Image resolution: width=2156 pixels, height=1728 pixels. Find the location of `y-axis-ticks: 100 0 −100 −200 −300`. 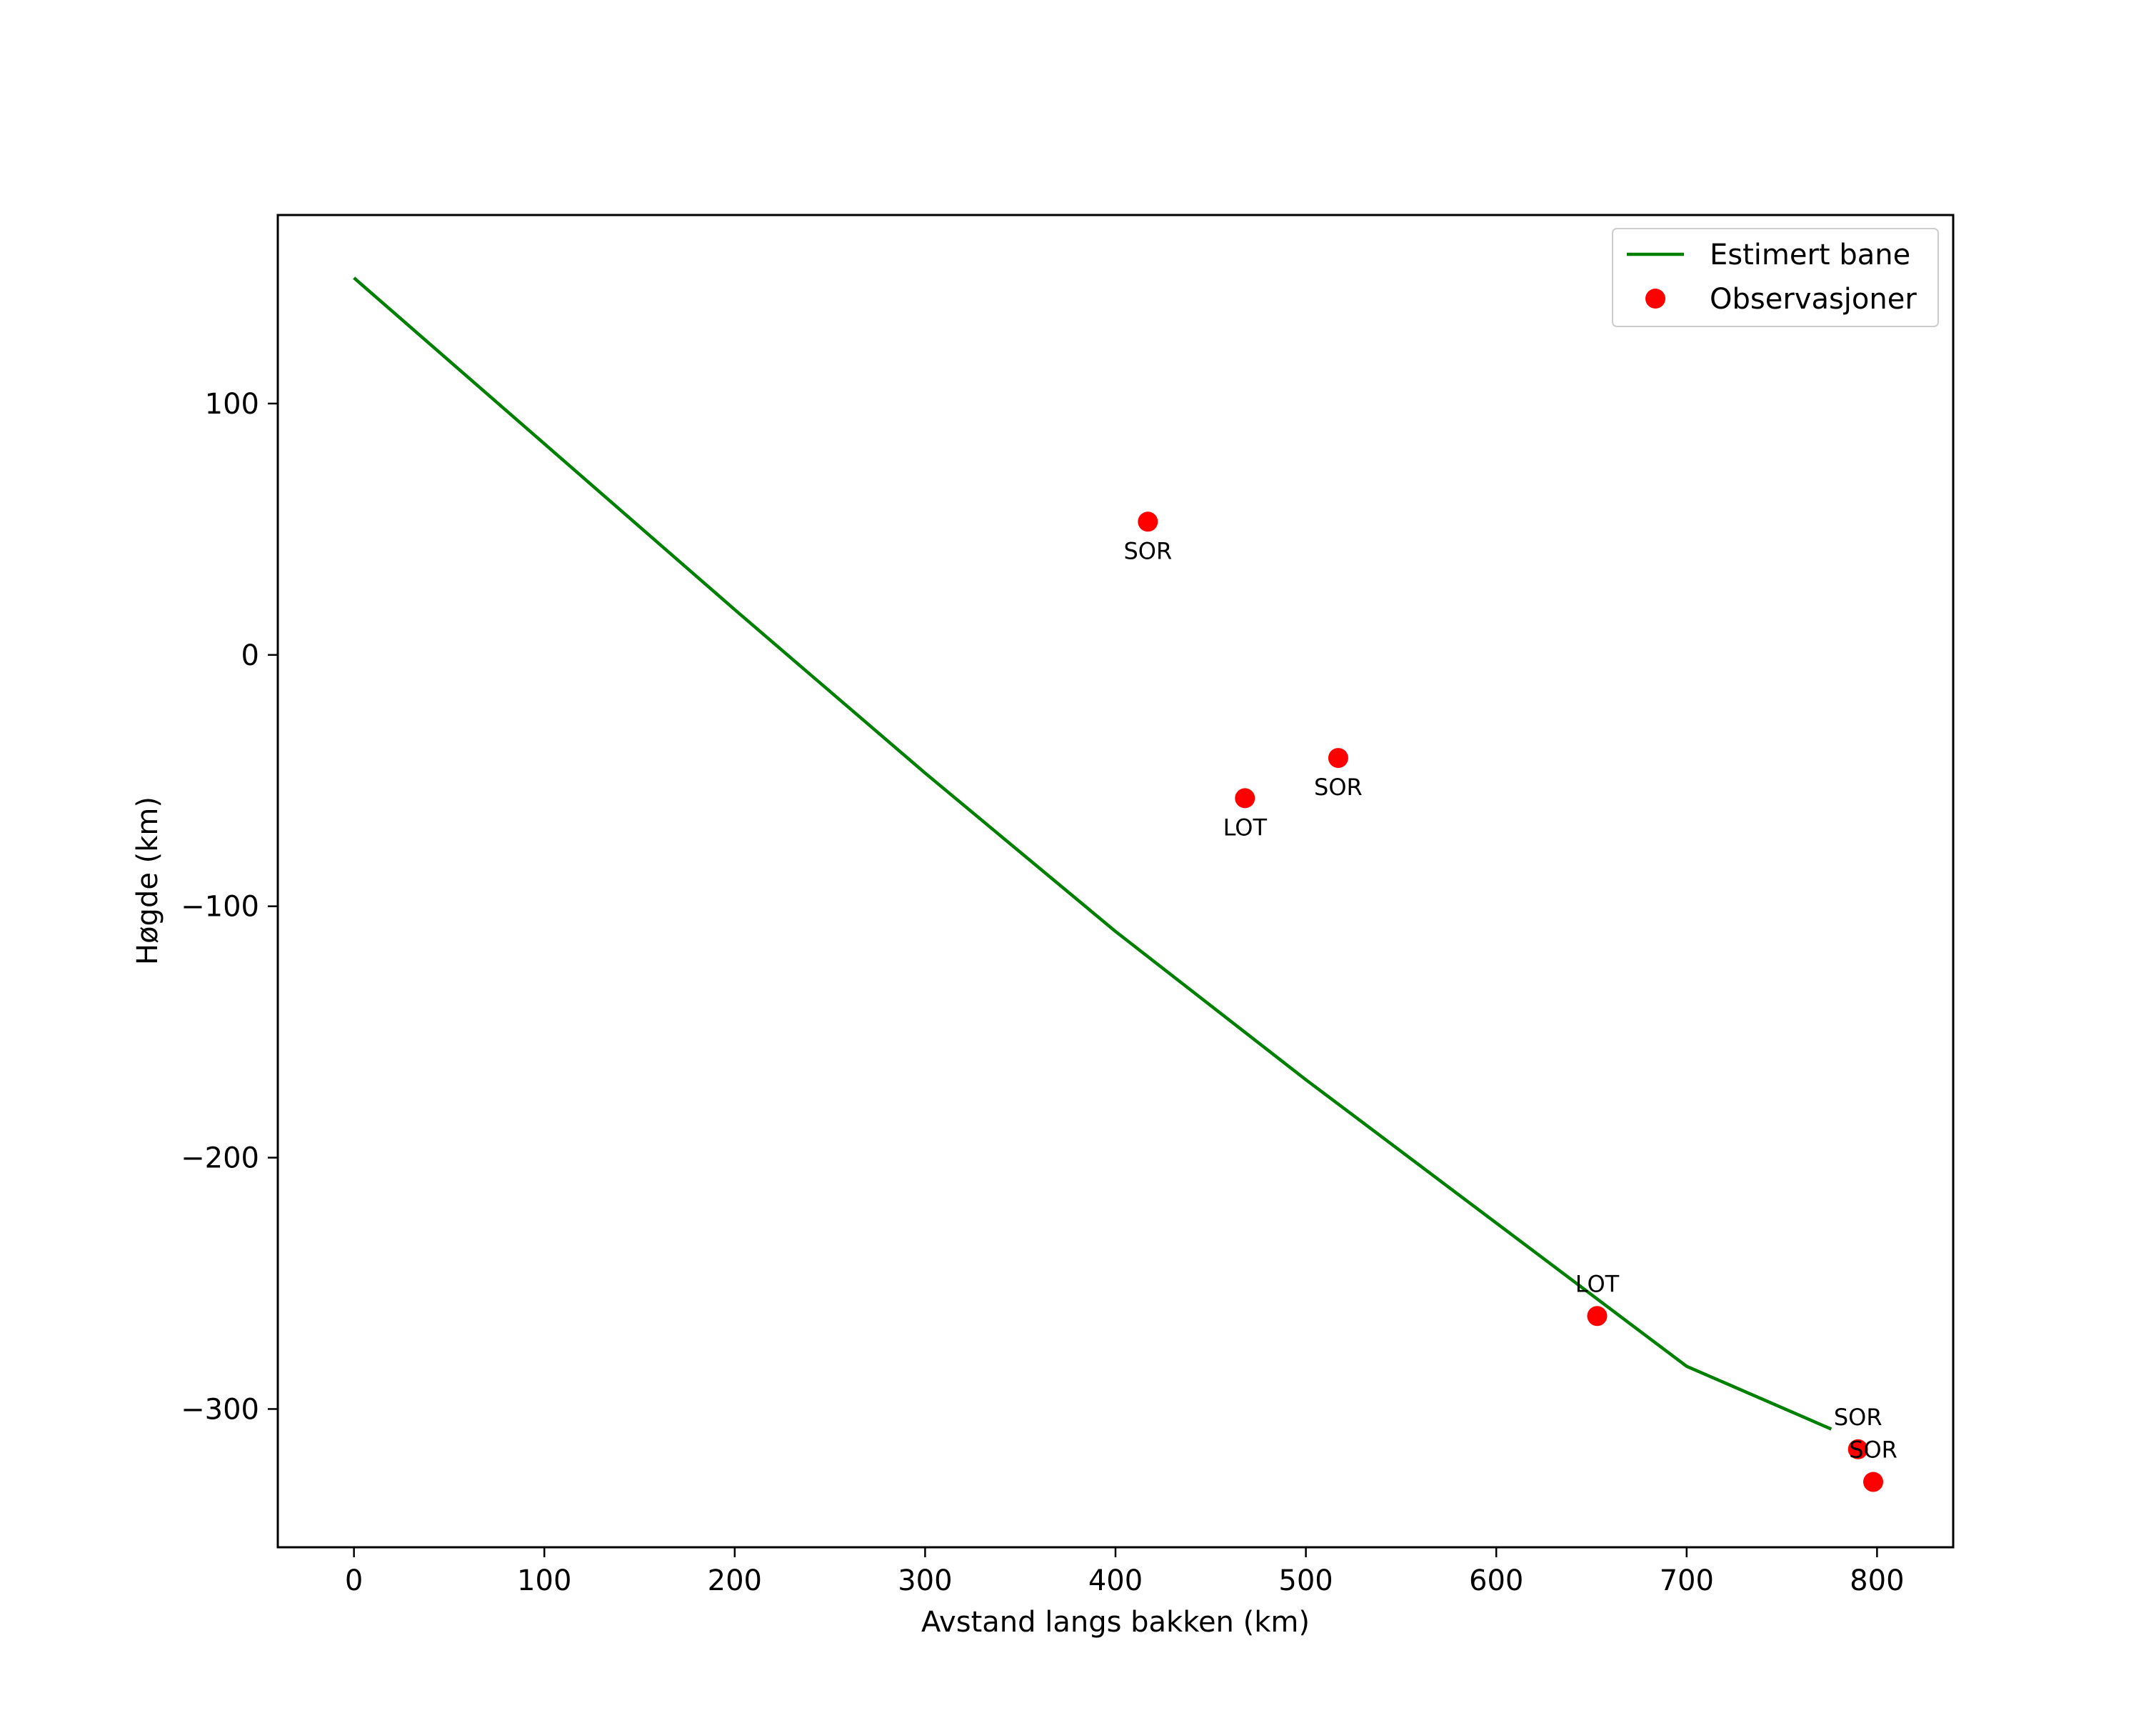

y-axis-ticks: 100 0 −100 −200 −300 is located at coordinates (230, 907).